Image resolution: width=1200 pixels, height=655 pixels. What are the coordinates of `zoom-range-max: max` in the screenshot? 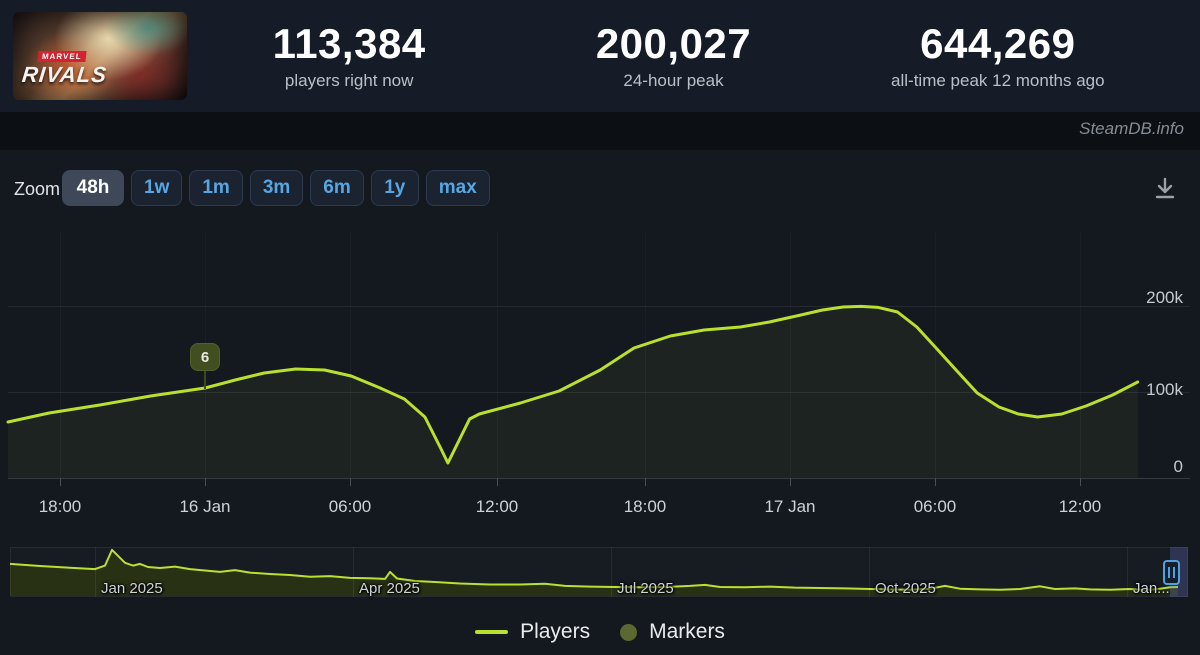 It's located at (457, 188).